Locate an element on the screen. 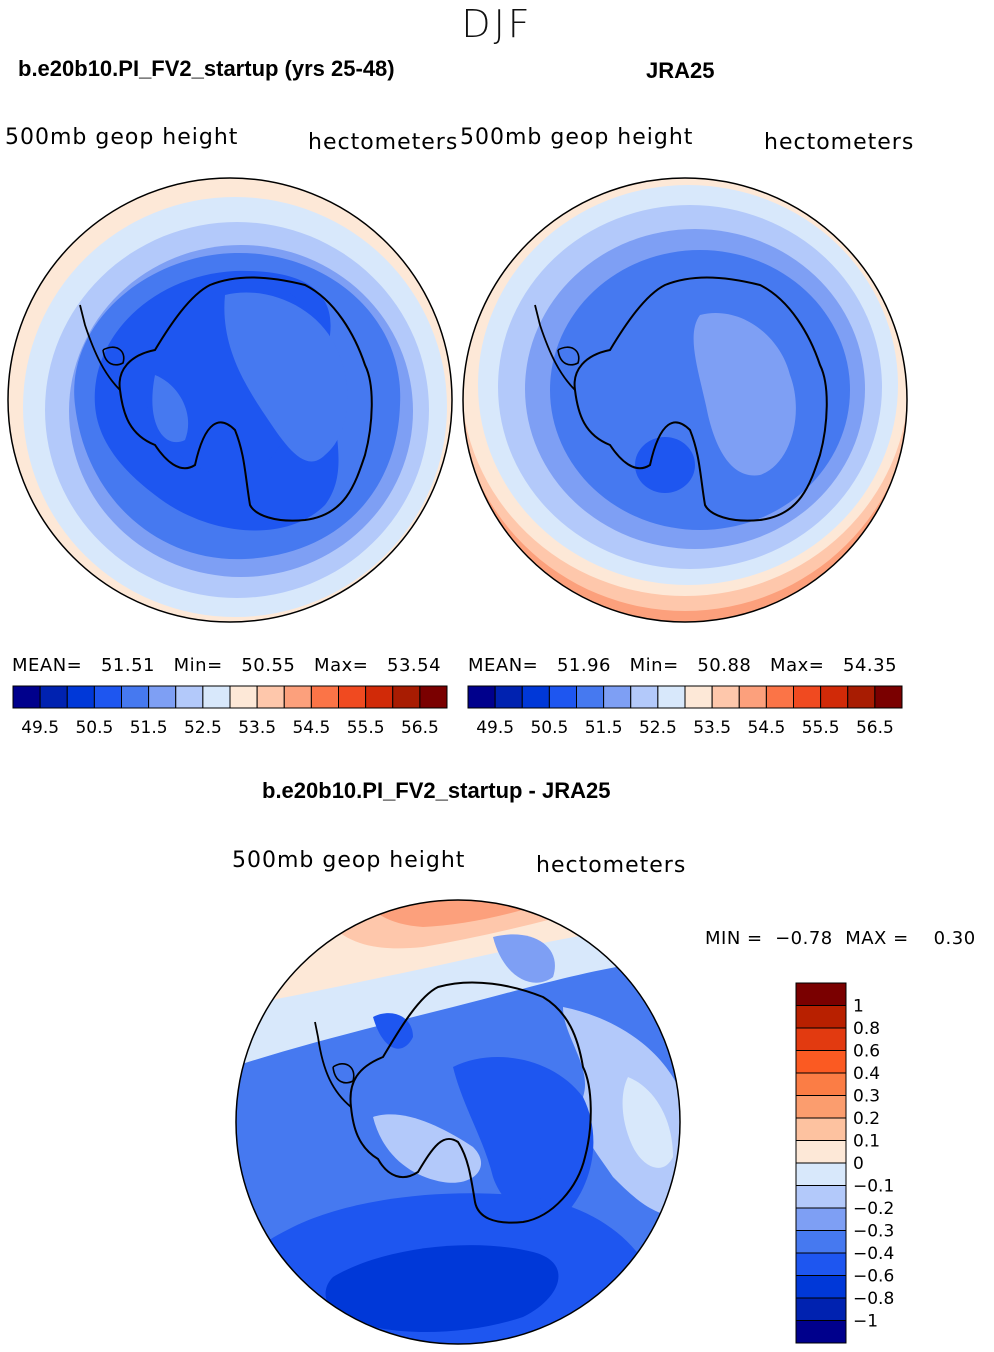  model-colorbar-tick-label: 54.5 is located at coordinates (311, 728).